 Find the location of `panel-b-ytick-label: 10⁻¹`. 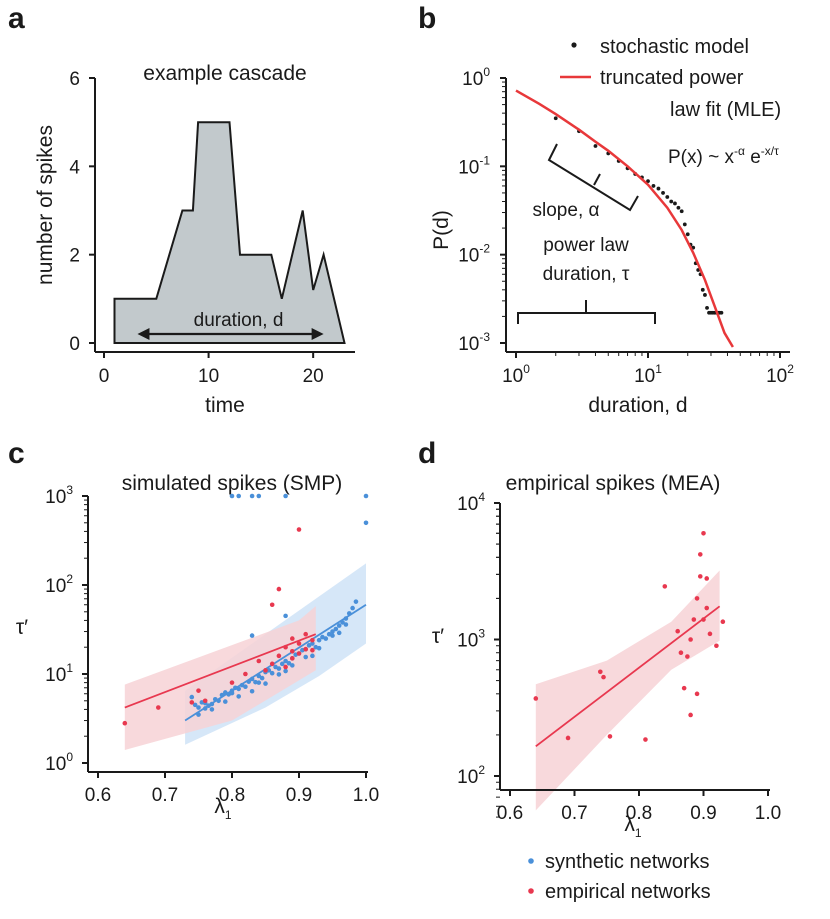

panel-b-ytick-label: 10⁻¹ is located at coordinates (474, 165).